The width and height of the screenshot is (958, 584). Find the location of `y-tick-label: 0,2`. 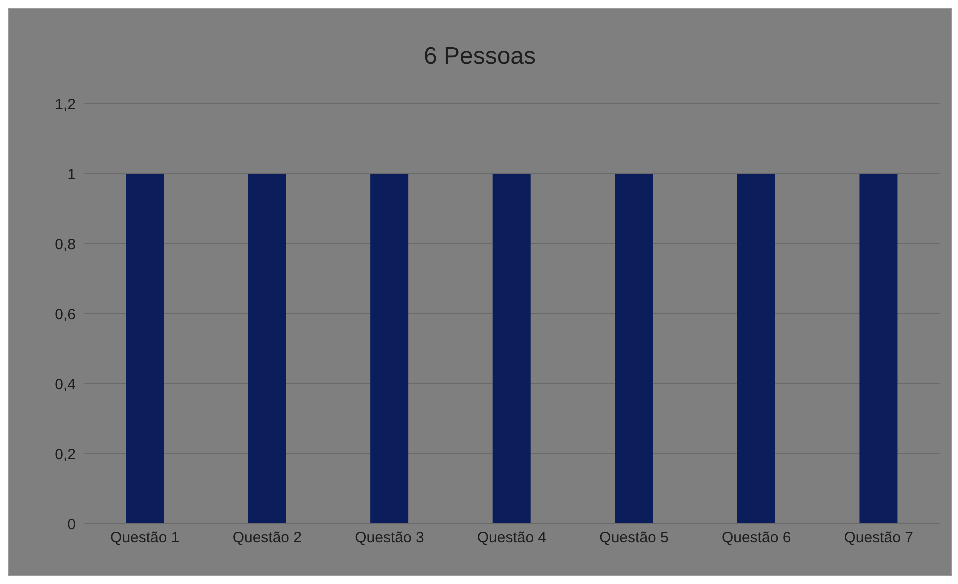

y-tick-label: 0,2 is located at coordinates (65, 455).